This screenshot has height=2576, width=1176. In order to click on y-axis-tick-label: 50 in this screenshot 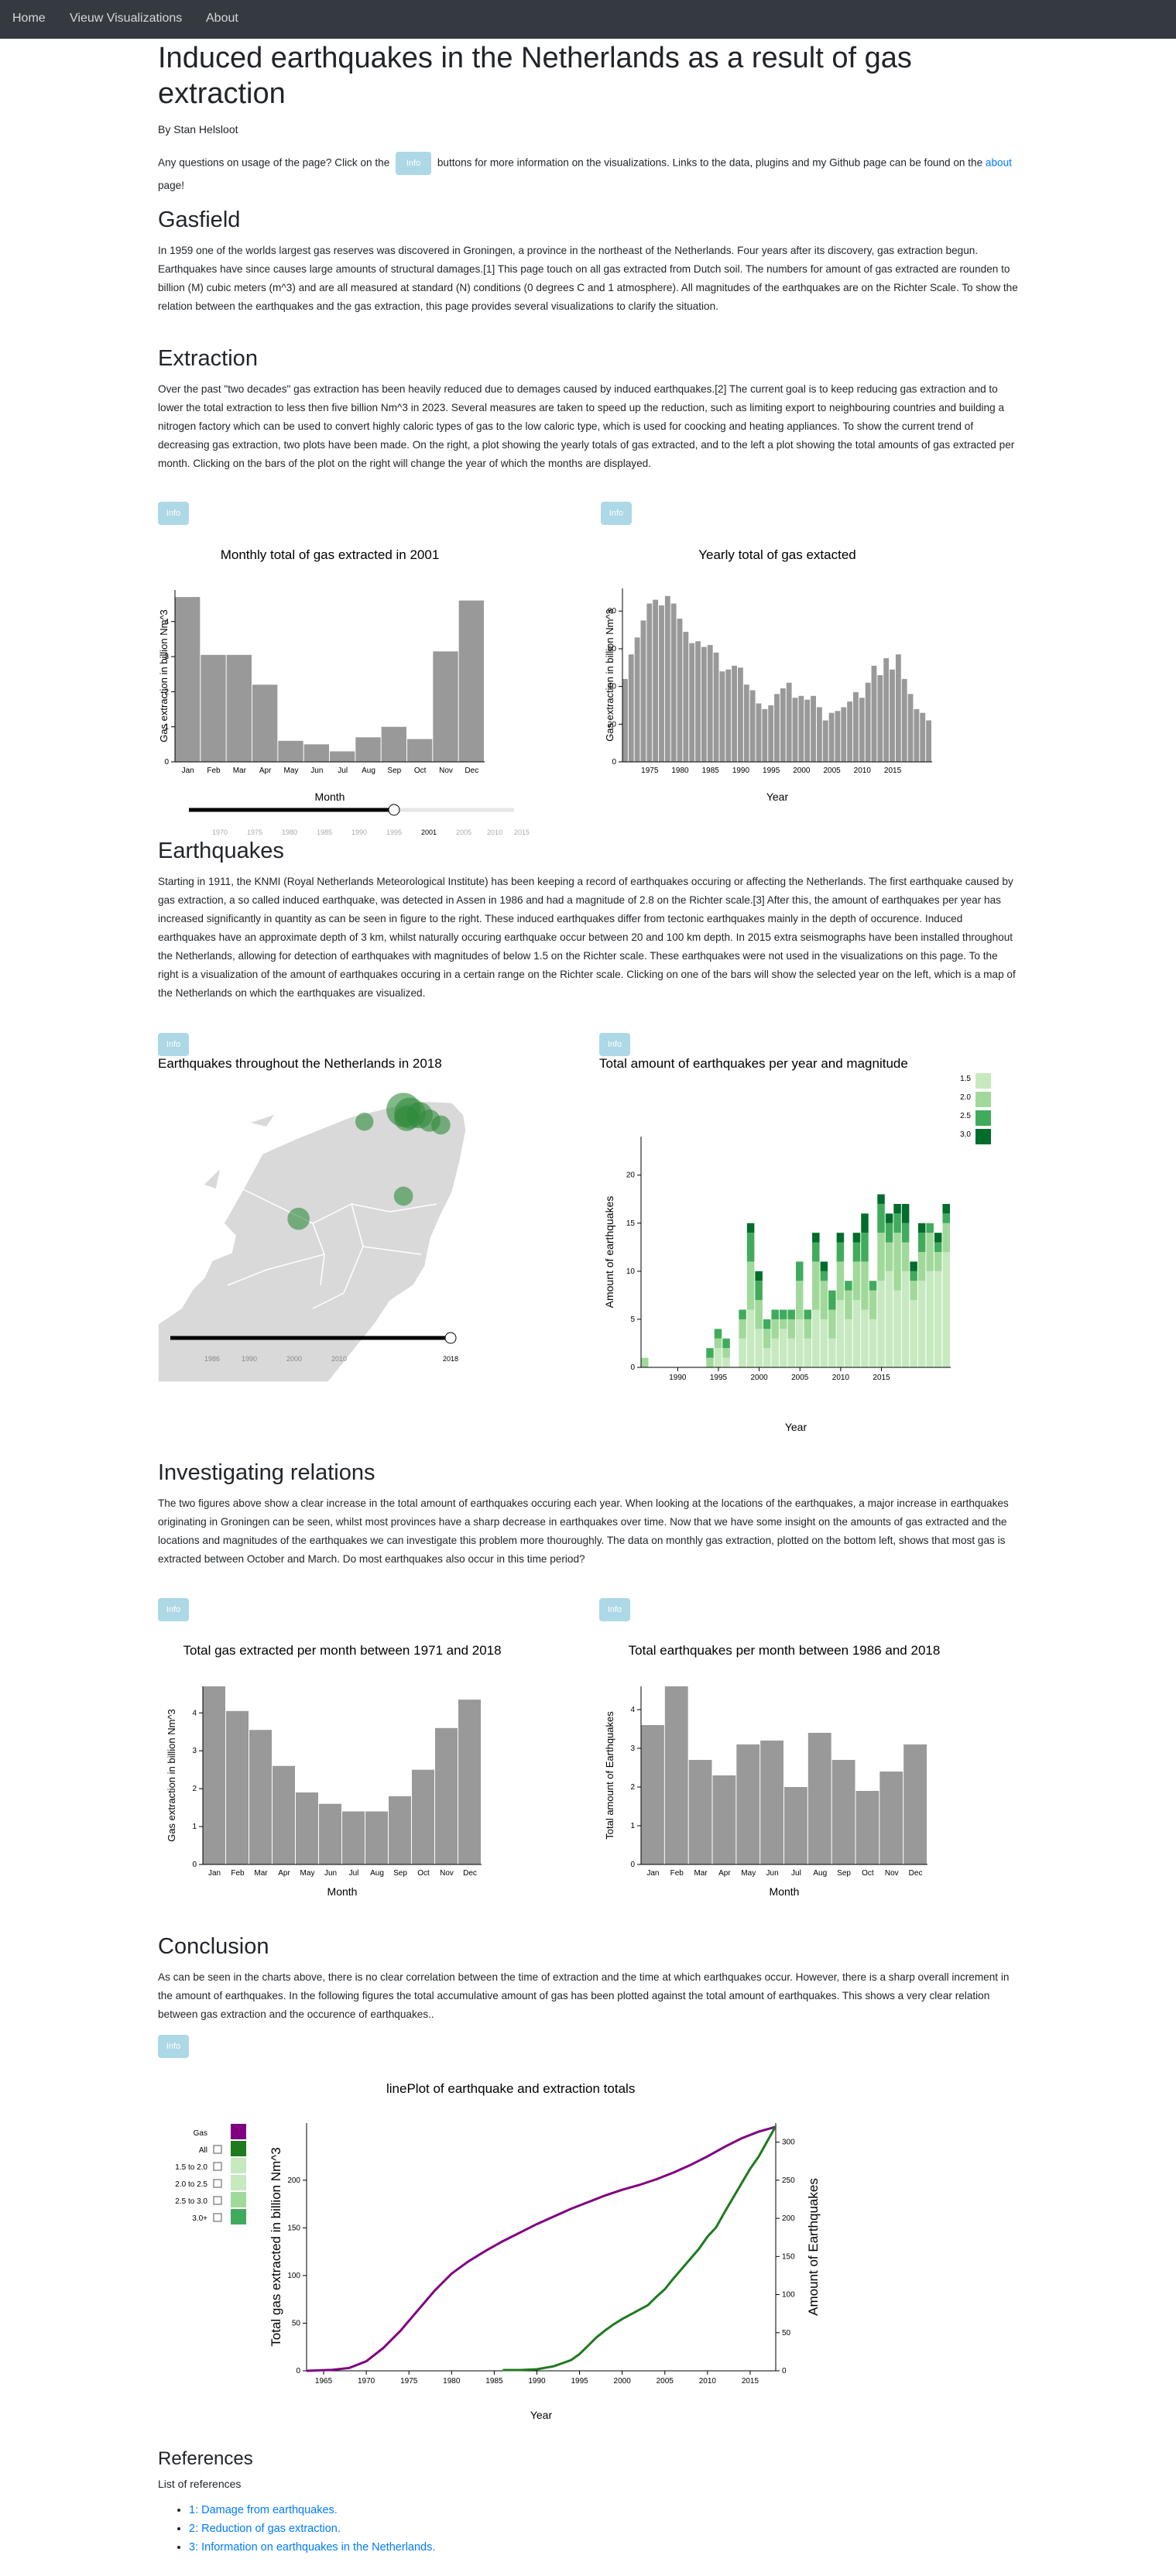, I will do `click(296, 2323)`.